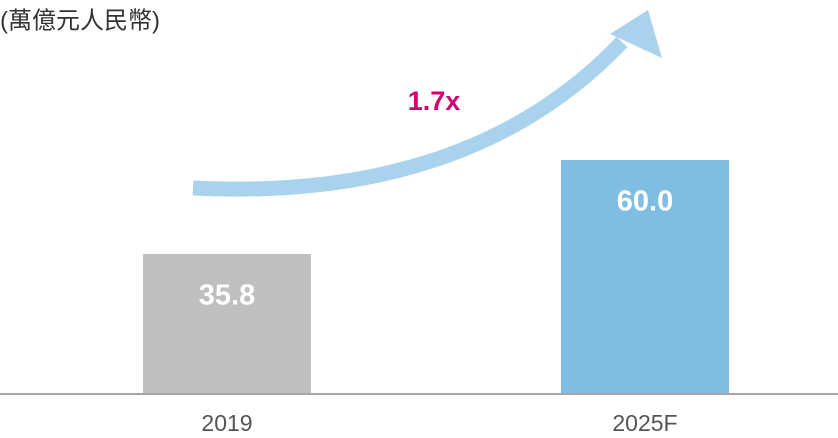  Describe the element at coordinates (636, 34) in the screenshot. I see `arrow-head` at that location.